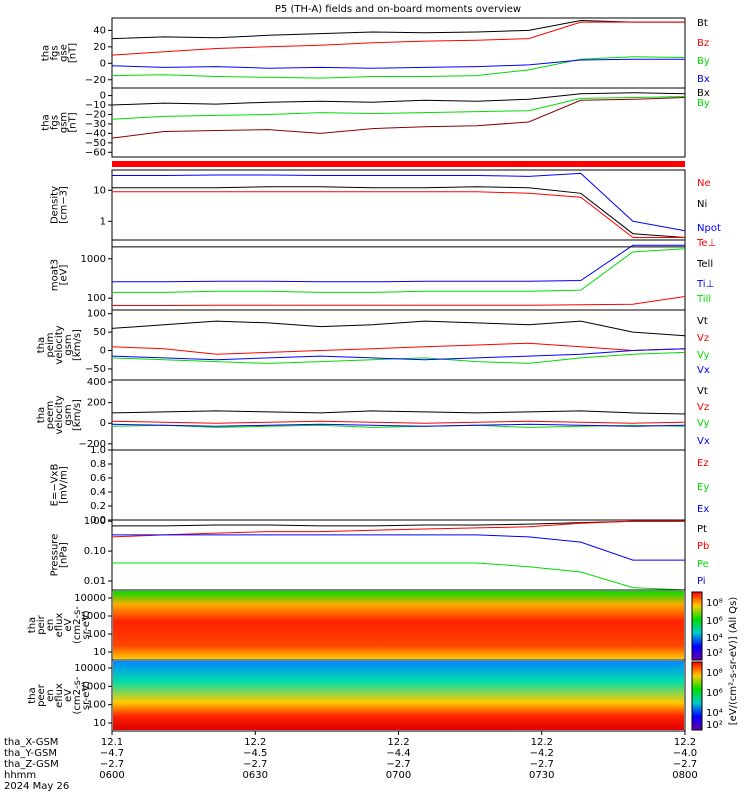  What do you see at coordinates (59, 344) in the screenshot?
I see `y-axis-label: velocity` at bounding box center [59, 344].